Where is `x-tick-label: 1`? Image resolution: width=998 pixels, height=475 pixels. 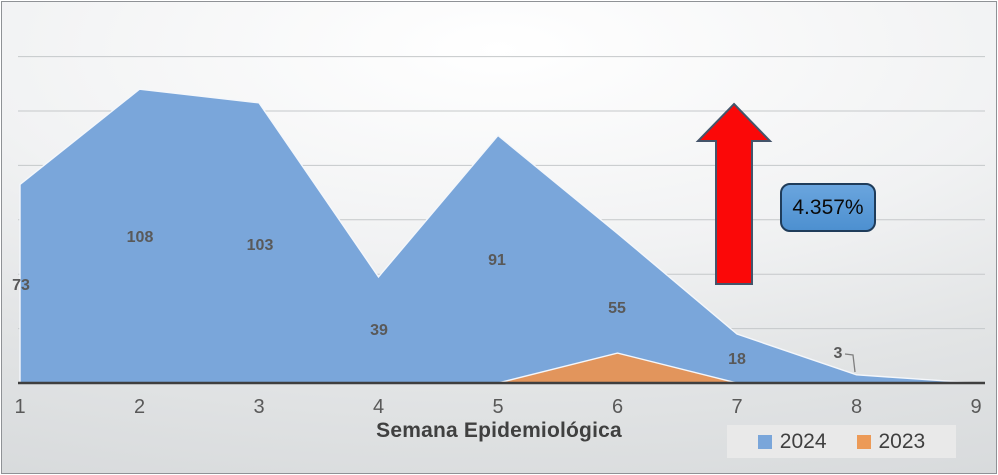
x-tick-label: 1 is located at coordinates (19, 407).